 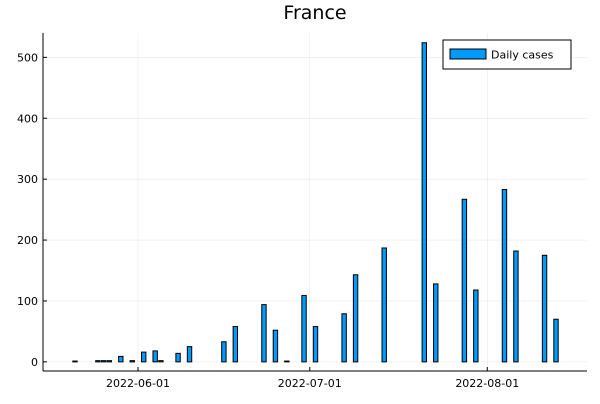 I want to click on y-tick-label: 400, so click(x=27, y=118).